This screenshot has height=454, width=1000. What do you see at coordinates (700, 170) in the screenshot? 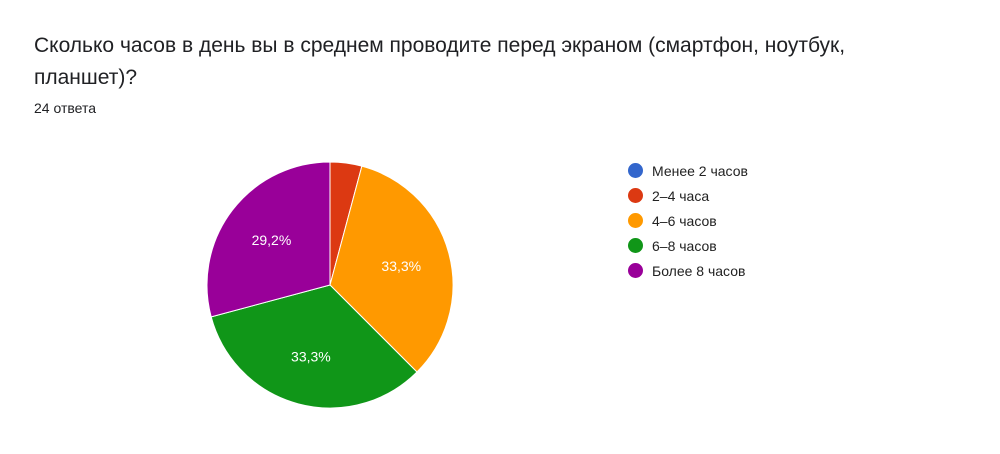
I see `legend-label: Менее 2 часов` at bounding box center [700, 170].